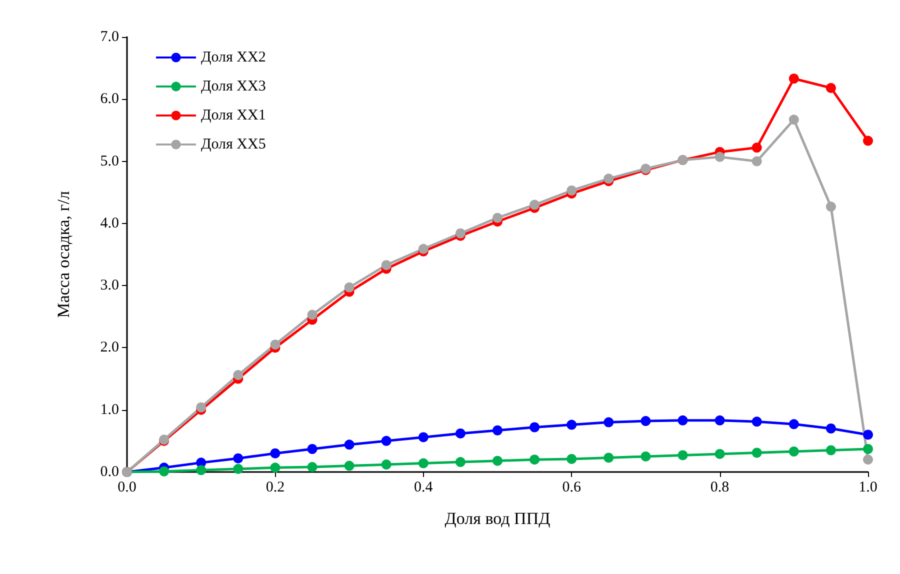 This screenshot has height=574, width=900. Describe the element at coordinates (572, 488) in the screenshot. I see `x-tick-label: 0.6` at that location.